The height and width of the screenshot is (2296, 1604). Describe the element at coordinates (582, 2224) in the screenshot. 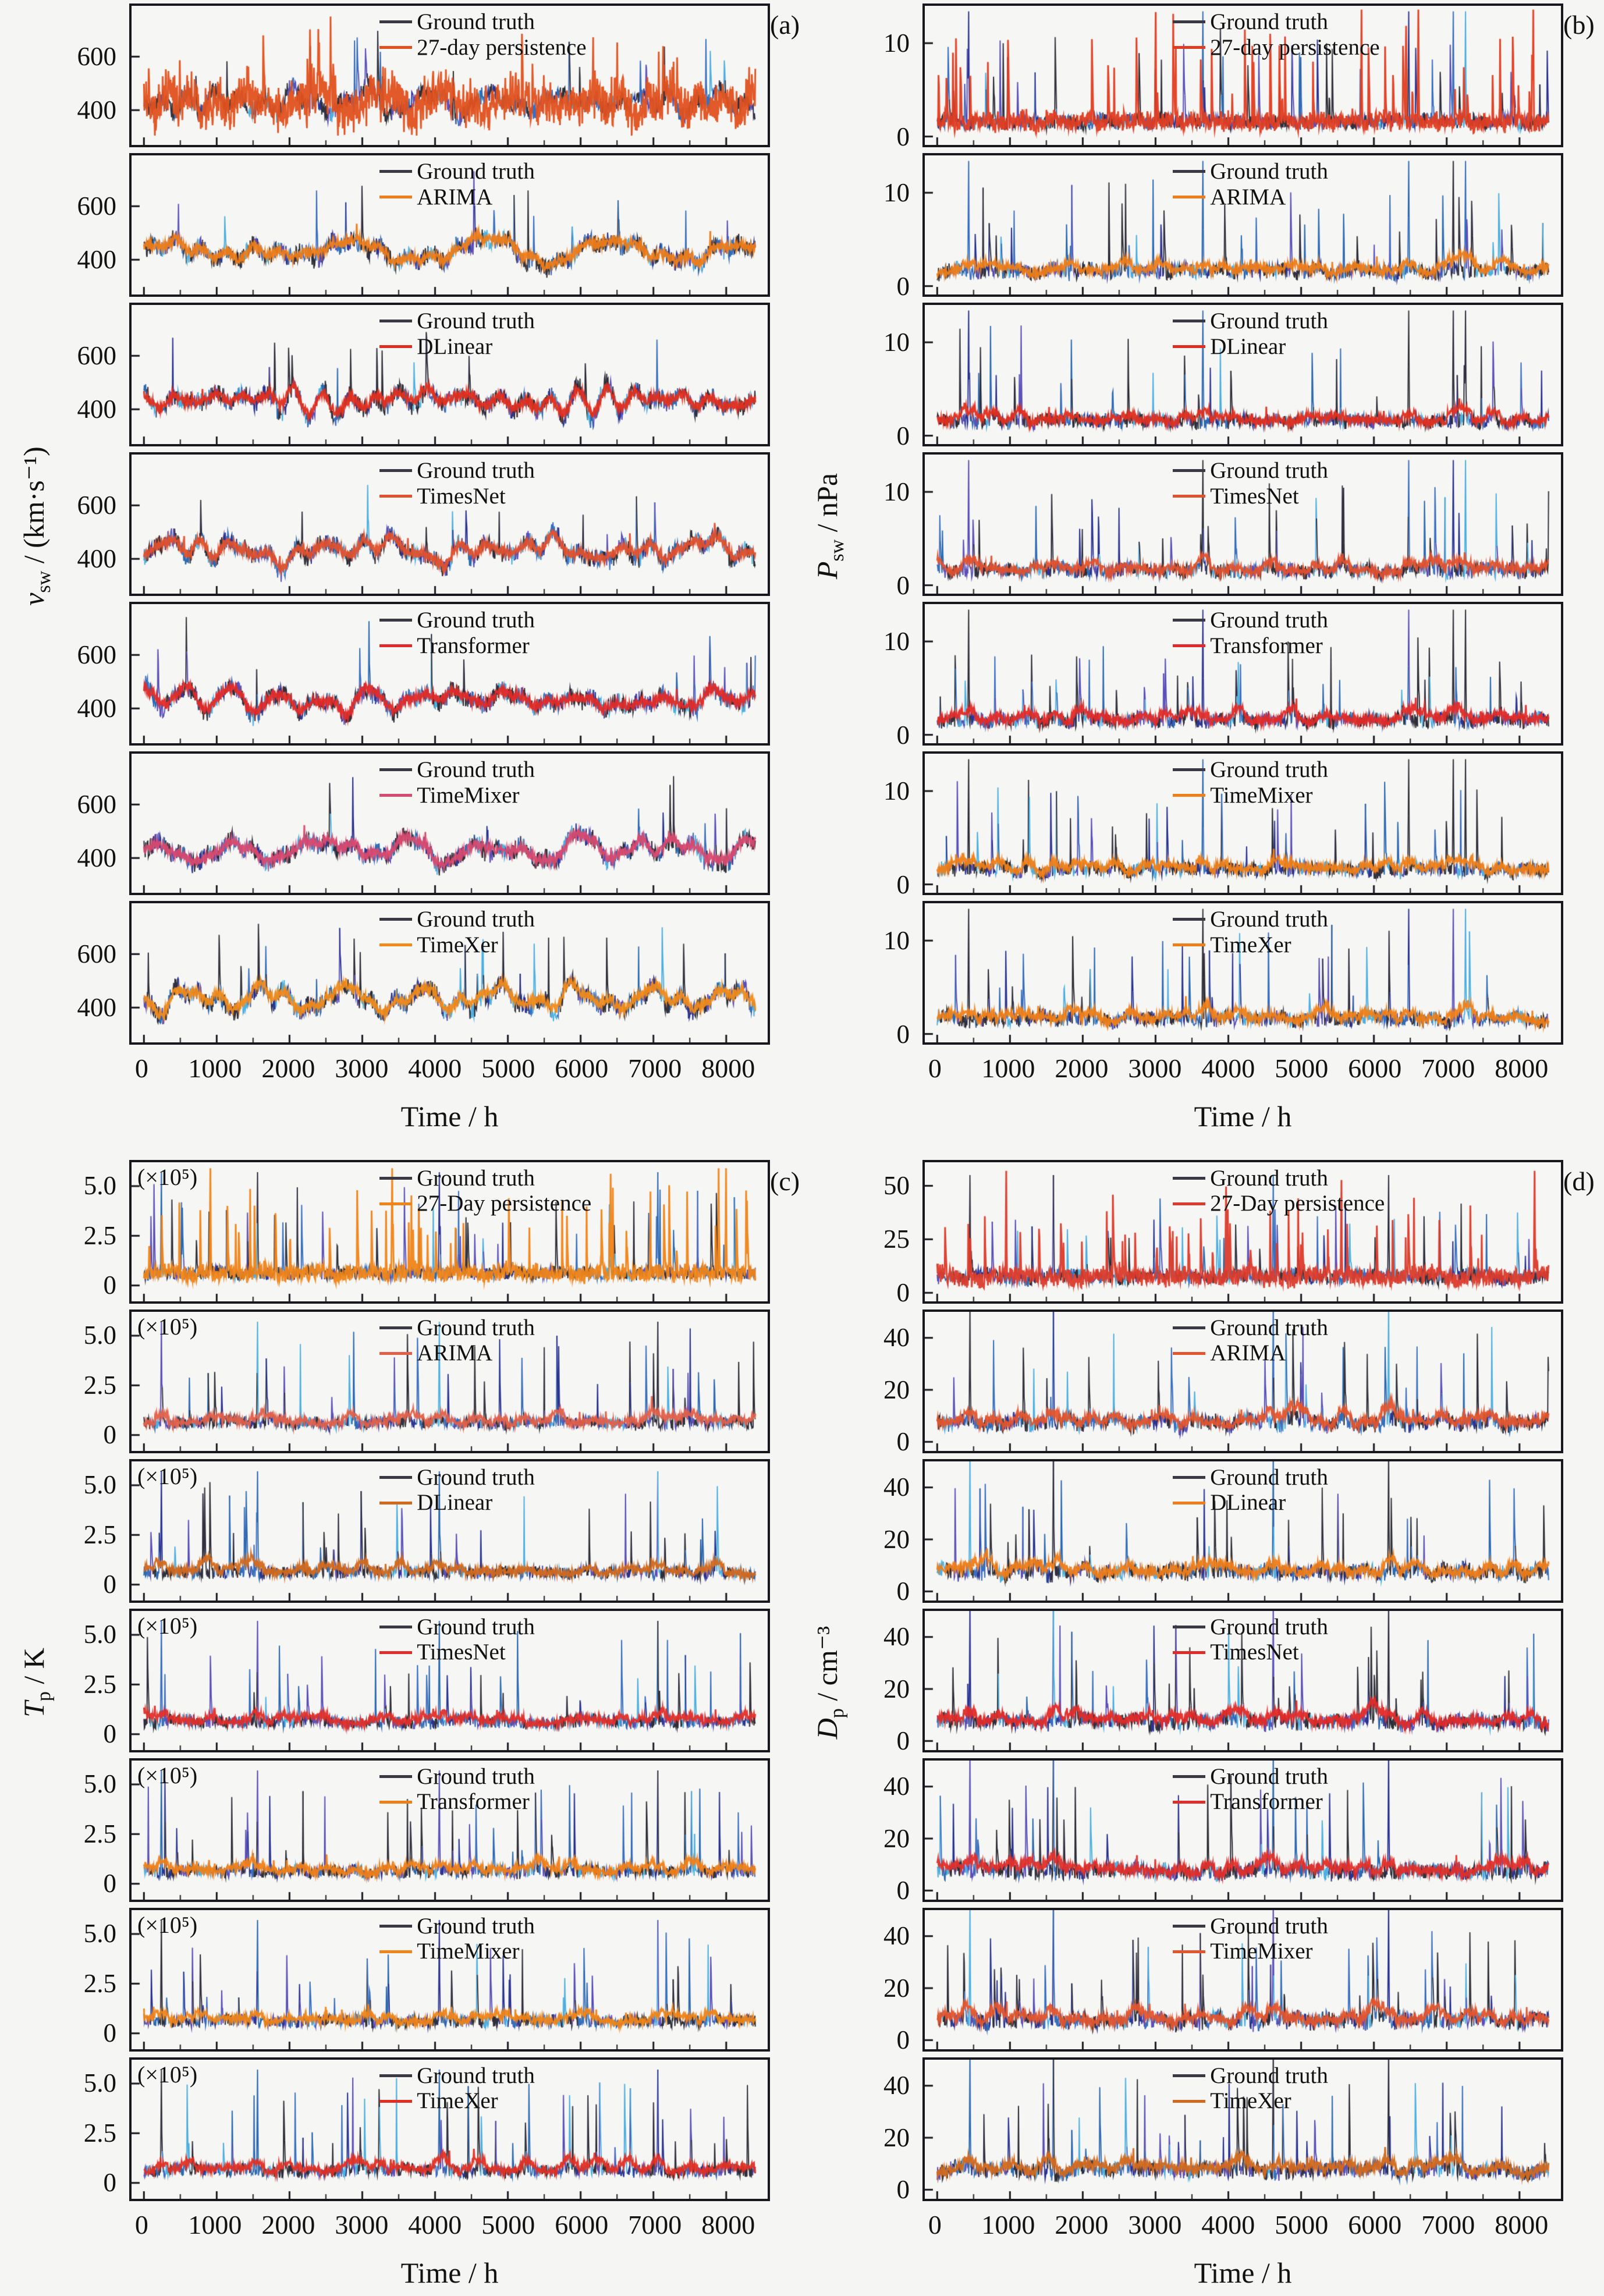

I see `x-tick-label: 6000` at that location.